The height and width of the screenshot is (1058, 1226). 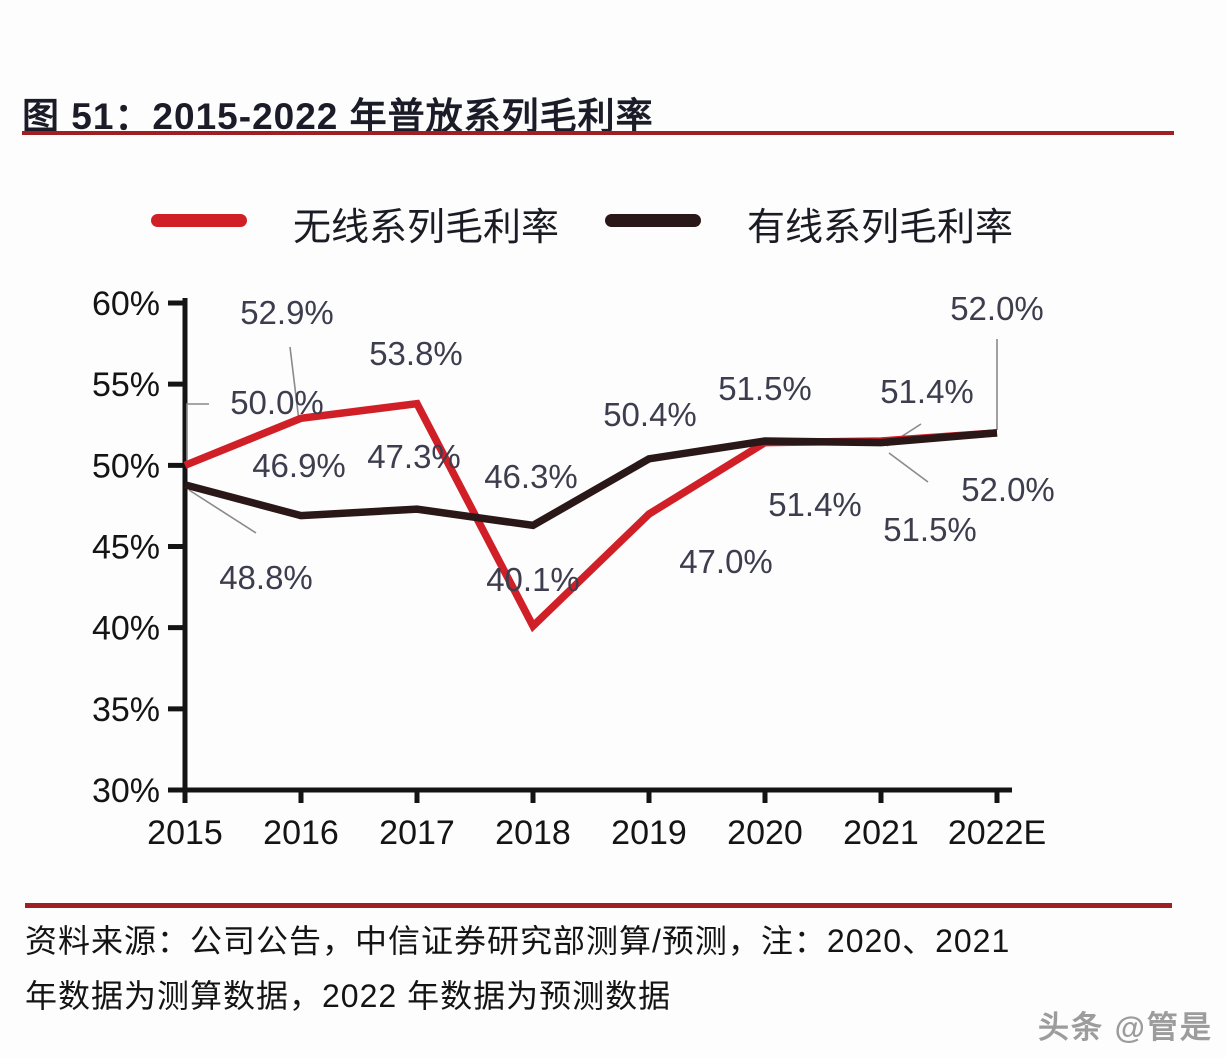 What do you see at coordinates (533, 579) in the screenshot?
I see `data-label-无线系列毛利率-2018: 40.1%` at bounding box center [533, 579].